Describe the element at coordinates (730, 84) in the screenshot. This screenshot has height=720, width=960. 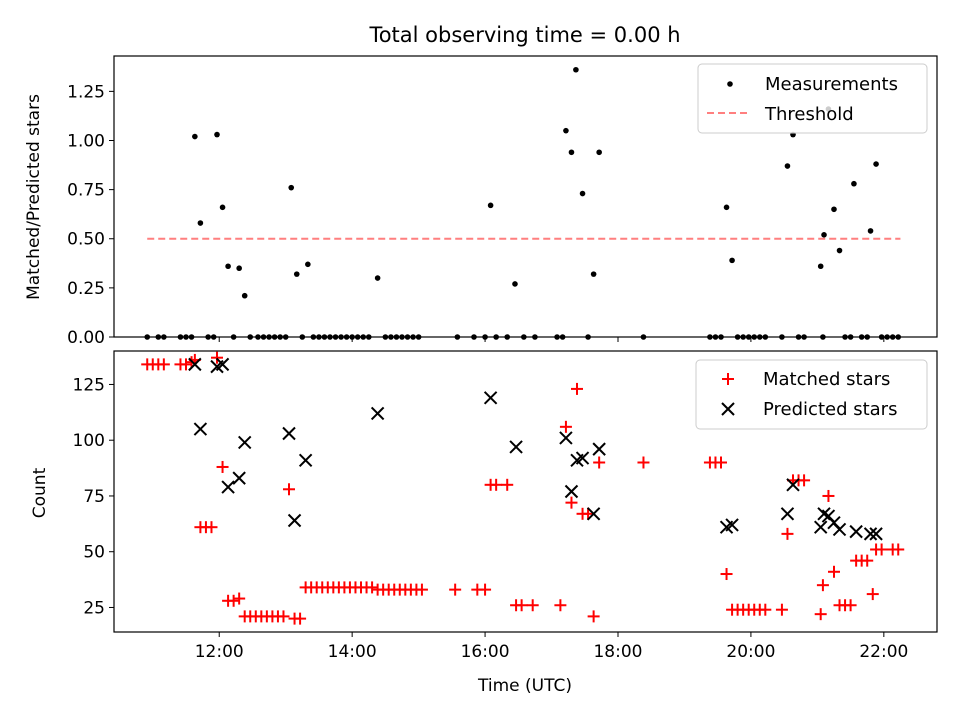
I see `legend-measurements-marker` at that location.